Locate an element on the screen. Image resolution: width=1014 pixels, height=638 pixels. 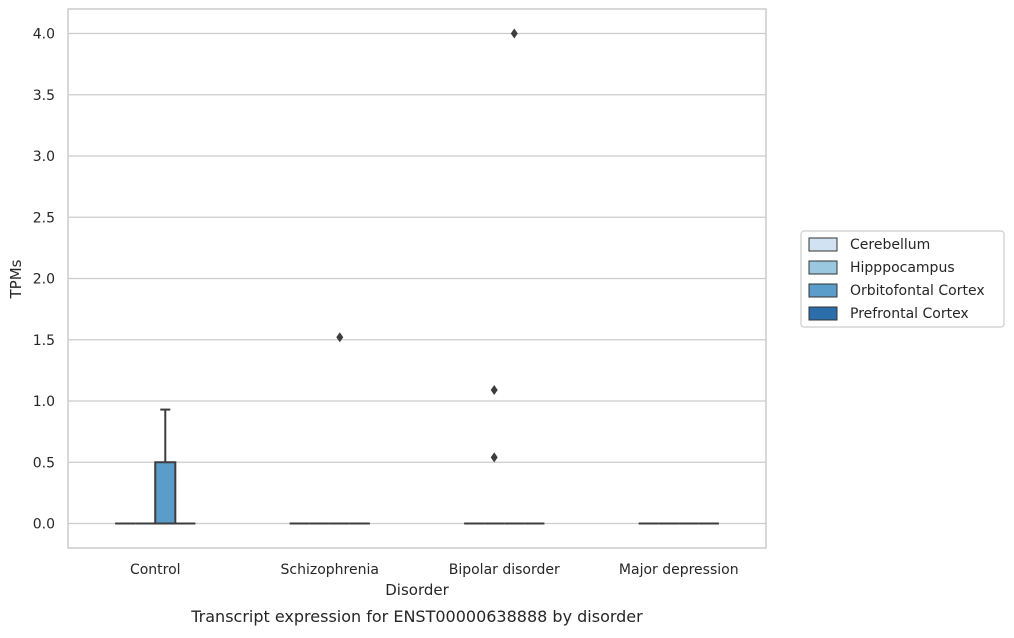
y-tick-label: 0.5 is located at coordinates (44, 463).